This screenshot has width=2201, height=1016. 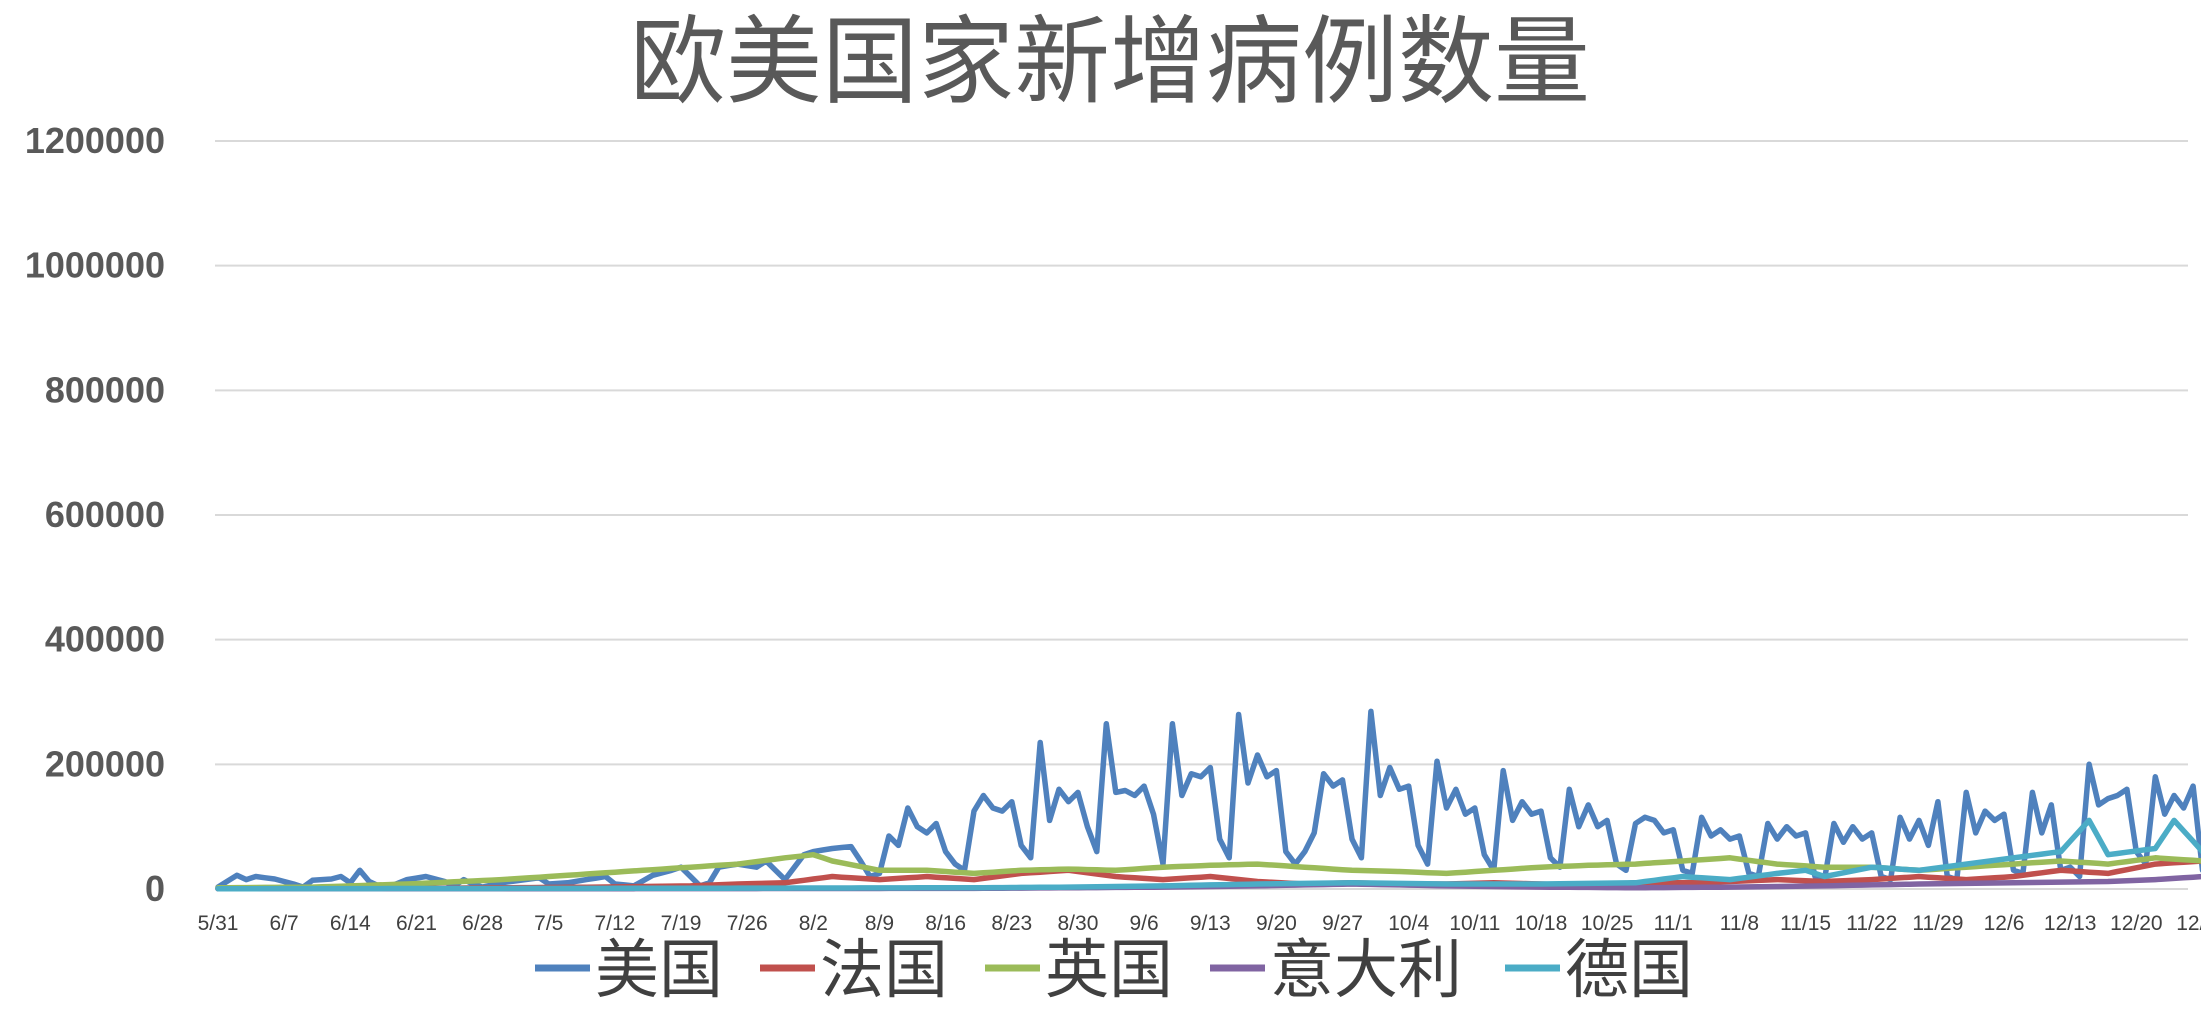 I want to click on legend-label: 美国, so click(x=659, y=971).